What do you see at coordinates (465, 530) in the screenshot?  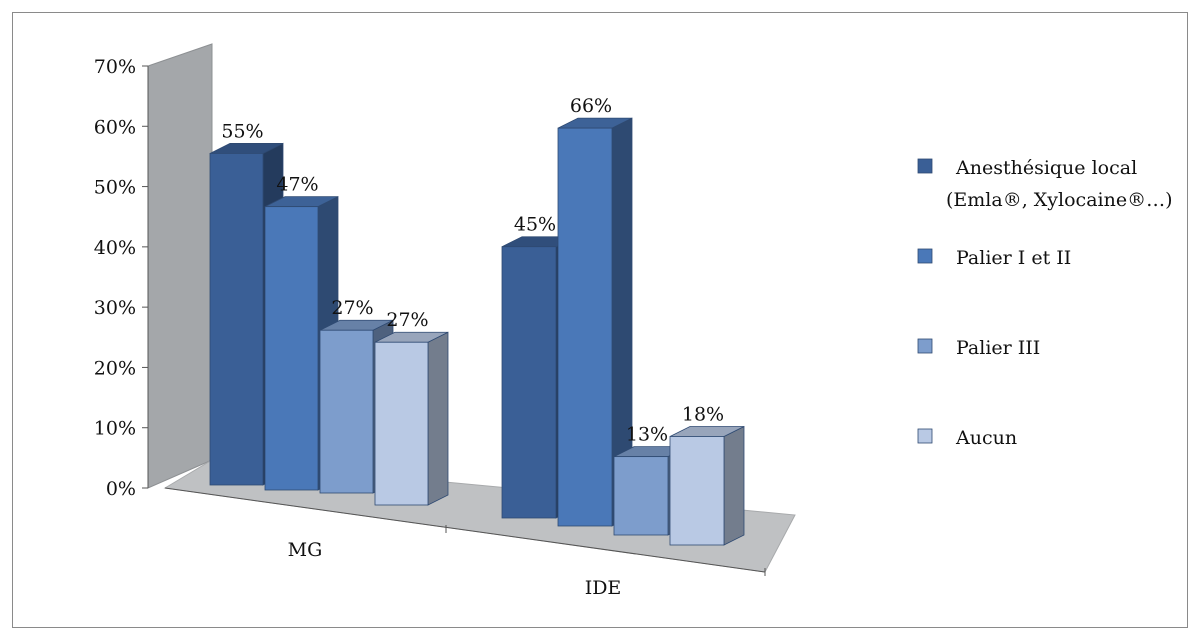 I see `x-axis-line` at bounding box center [465, 530].